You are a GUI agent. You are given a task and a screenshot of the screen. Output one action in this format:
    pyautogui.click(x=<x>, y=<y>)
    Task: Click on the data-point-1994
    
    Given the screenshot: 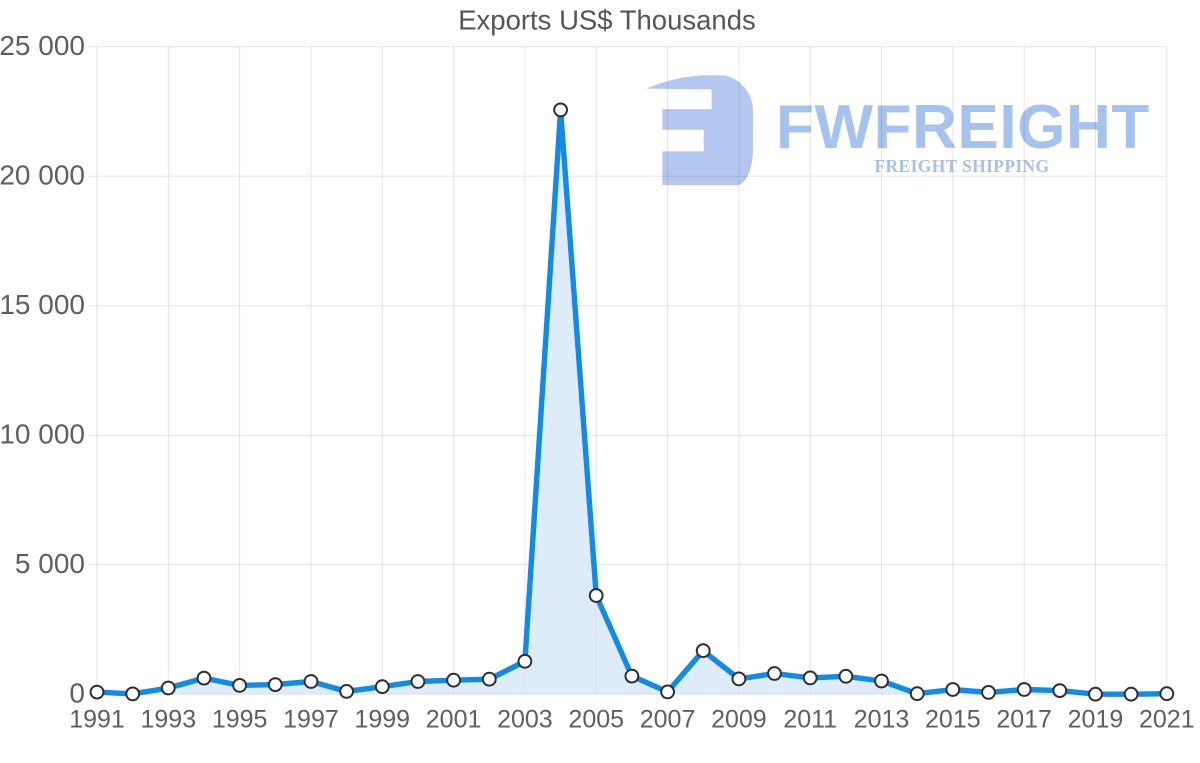 What is the action you would take?
    pyautogui.click(x=204, y=678)
    